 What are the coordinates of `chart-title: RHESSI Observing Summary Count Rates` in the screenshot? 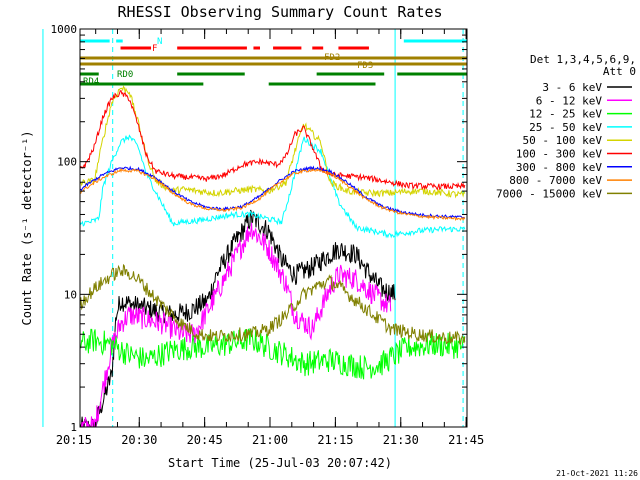 It's located at (279, 12).